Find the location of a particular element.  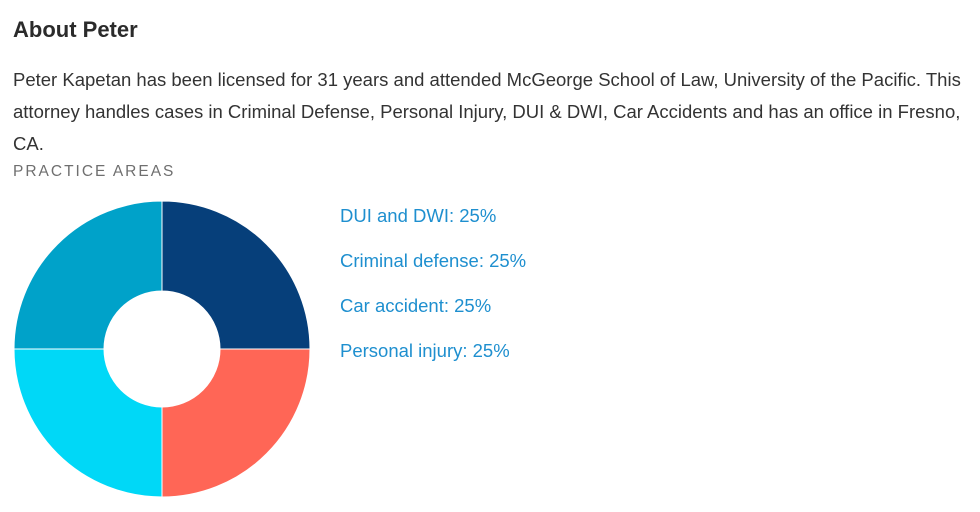

donut-slice-car-accident is located at coordinates (88, 423).